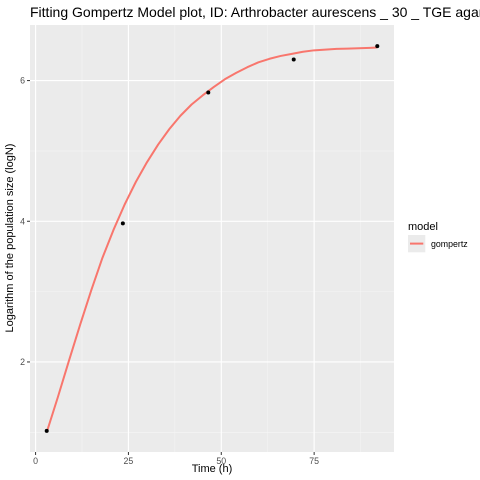 The height and width of the screenshot is (480, 480). I want to click on legend: model gompertz, so click(438, 237).